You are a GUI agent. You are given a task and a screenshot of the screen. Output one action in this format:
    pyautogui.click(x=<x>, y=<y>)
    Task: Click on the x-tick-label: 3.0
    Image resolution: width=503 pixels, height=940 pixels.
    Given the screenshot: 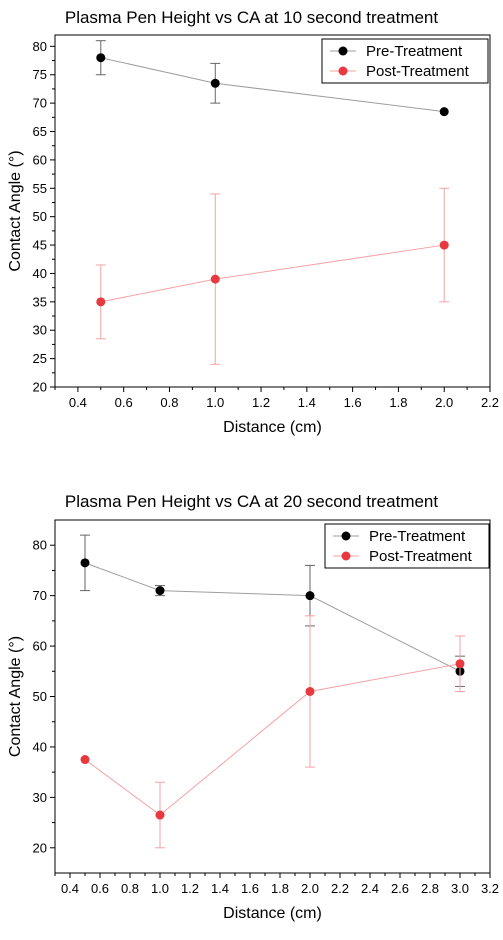 What is the action you would take?
    pyautogui.click(x=460, y=888)
    